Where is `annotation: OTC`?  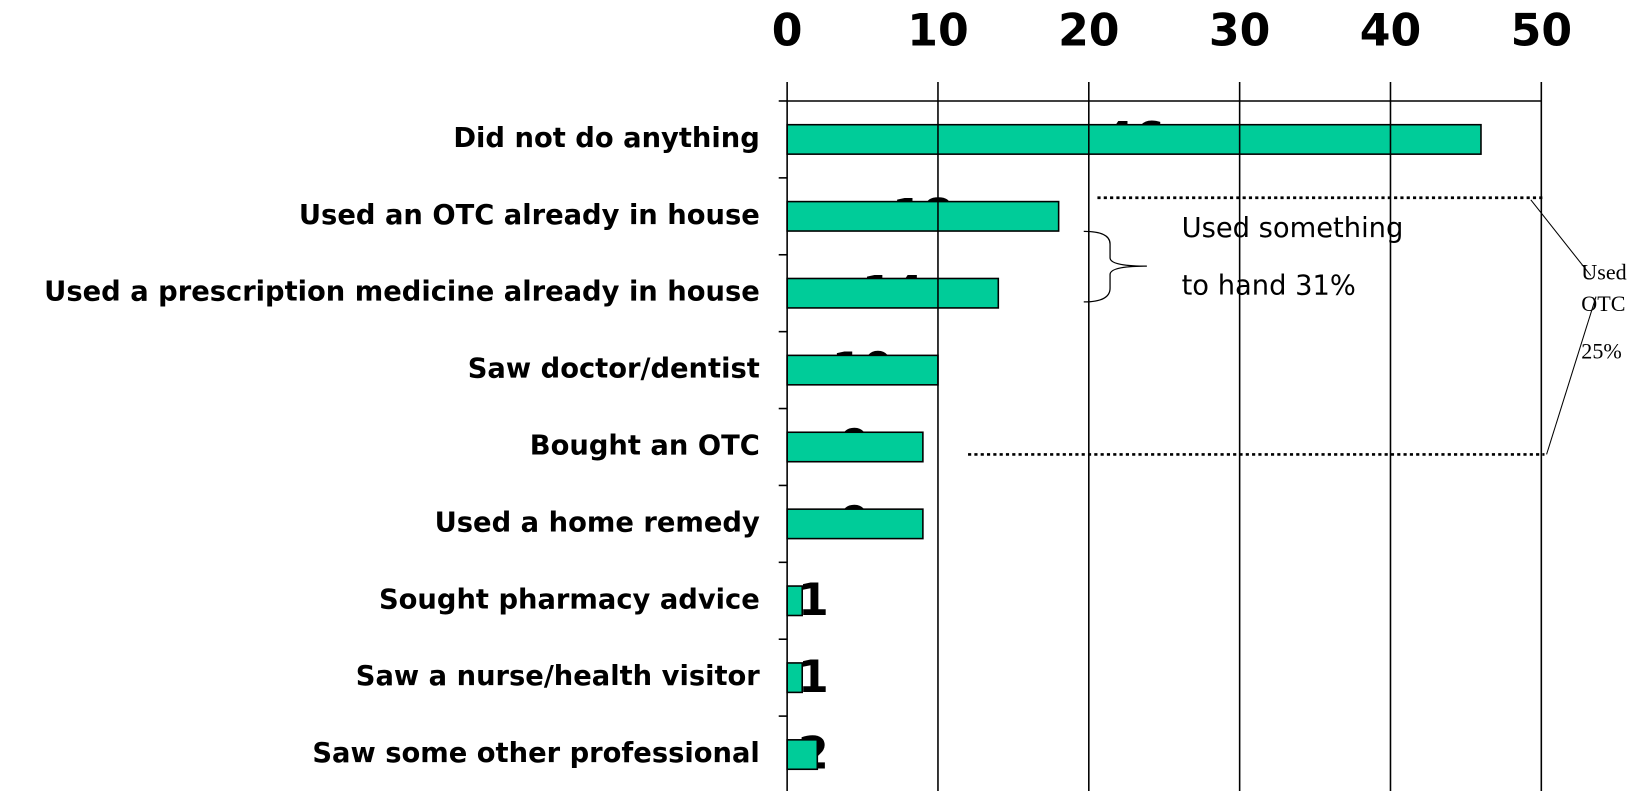 annotation: OTC is located at coordinates (1603, 303).